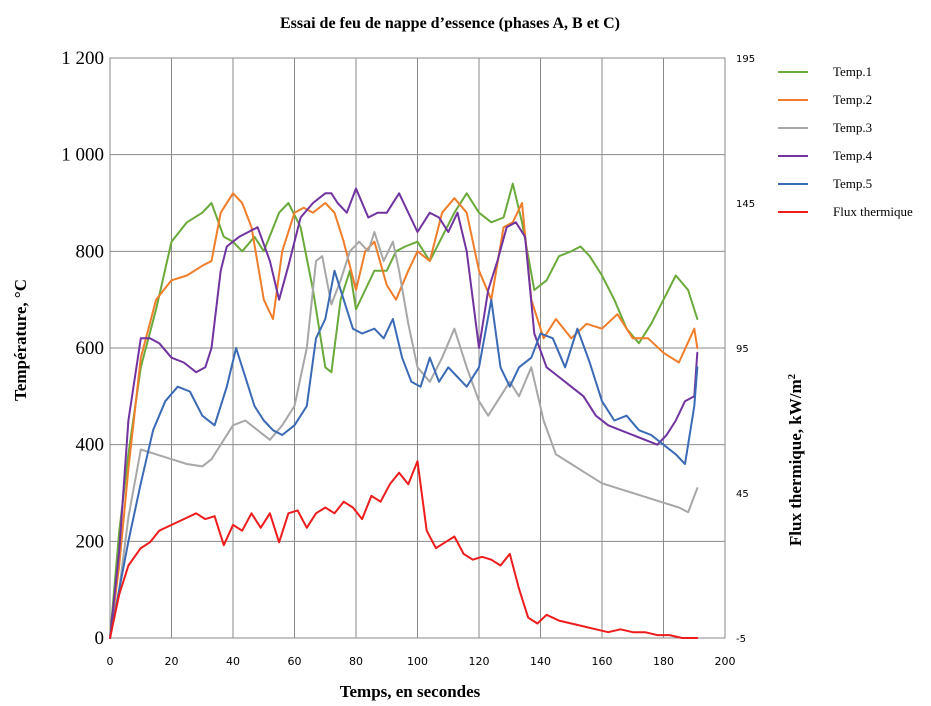 This screenshot has width=931, height=706. I want to click on y2-axis-ticks: -5 45 95 145 195, so click(745, 349).